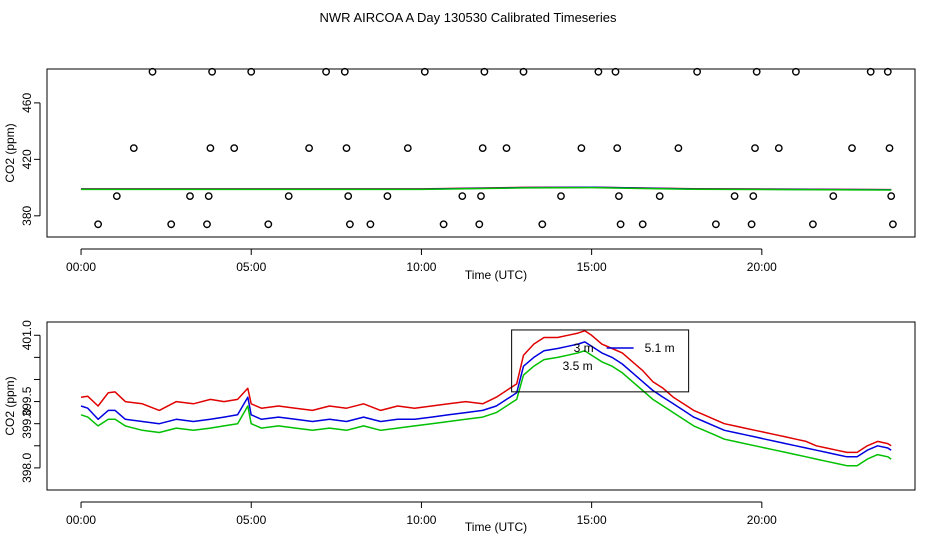 The height and width of the screenshot is (540, 936). What do you see at coordinates (578, 366) in the screenshot?
I see `legend-label: 3.5 m` at bounding box center [578, 366].